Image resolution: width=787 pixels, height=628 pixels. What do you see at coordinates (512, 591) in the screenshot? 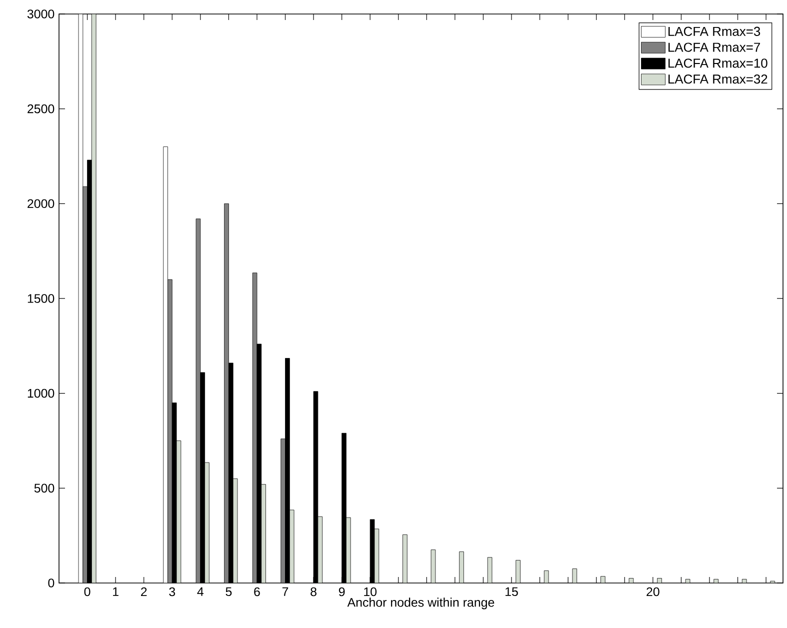
I see `x-tick-label: 15` at bounding box center [512, 591].